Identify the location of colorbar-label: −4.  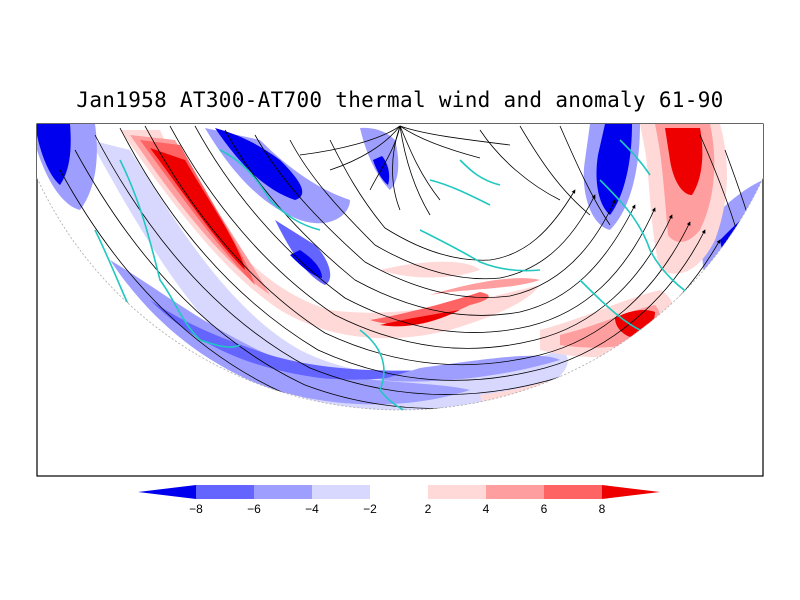
(312, 509).